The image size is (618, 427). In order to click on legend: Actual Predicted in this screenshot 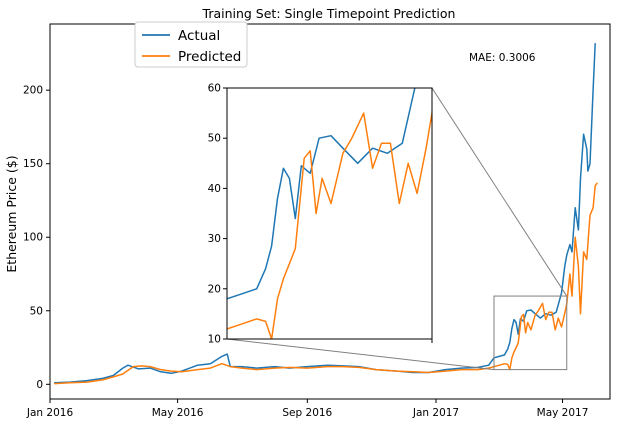, I will do `click(191, 44)`.